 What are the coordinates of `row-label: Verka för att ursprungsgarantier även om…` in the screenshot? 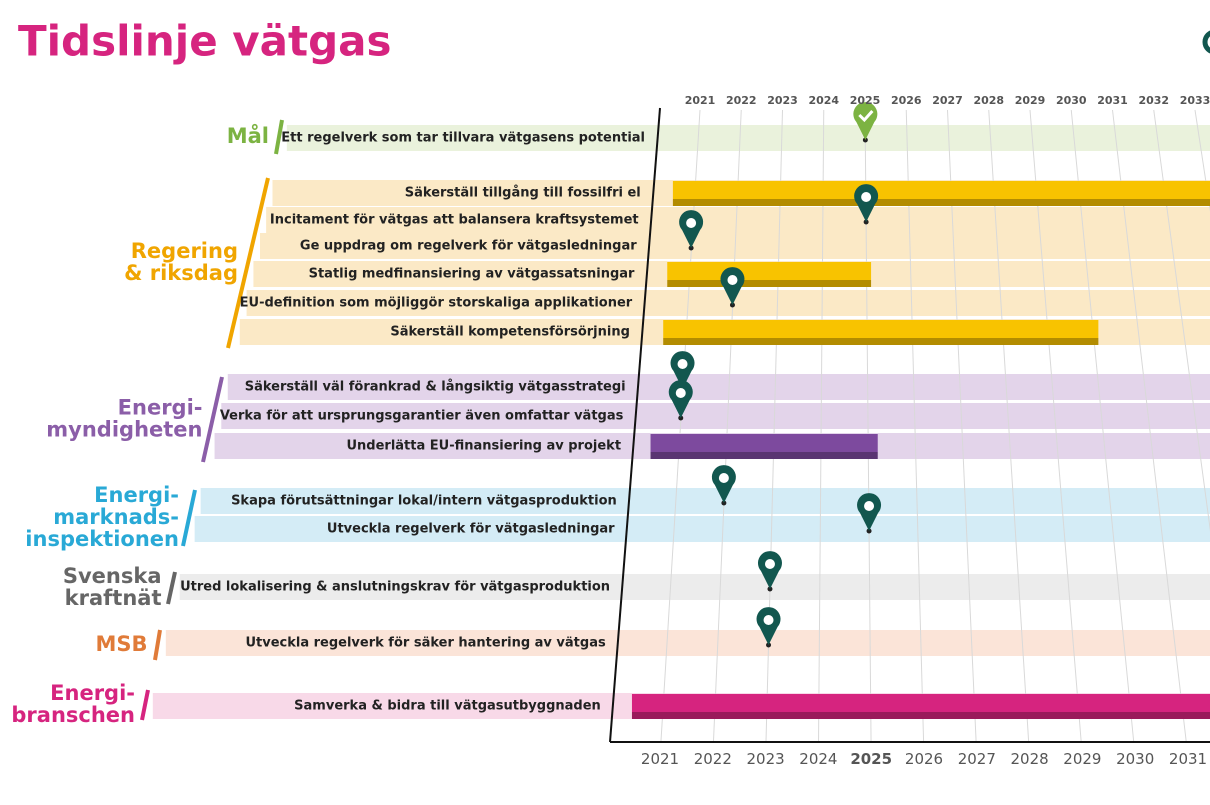 It's located at (422, 416).